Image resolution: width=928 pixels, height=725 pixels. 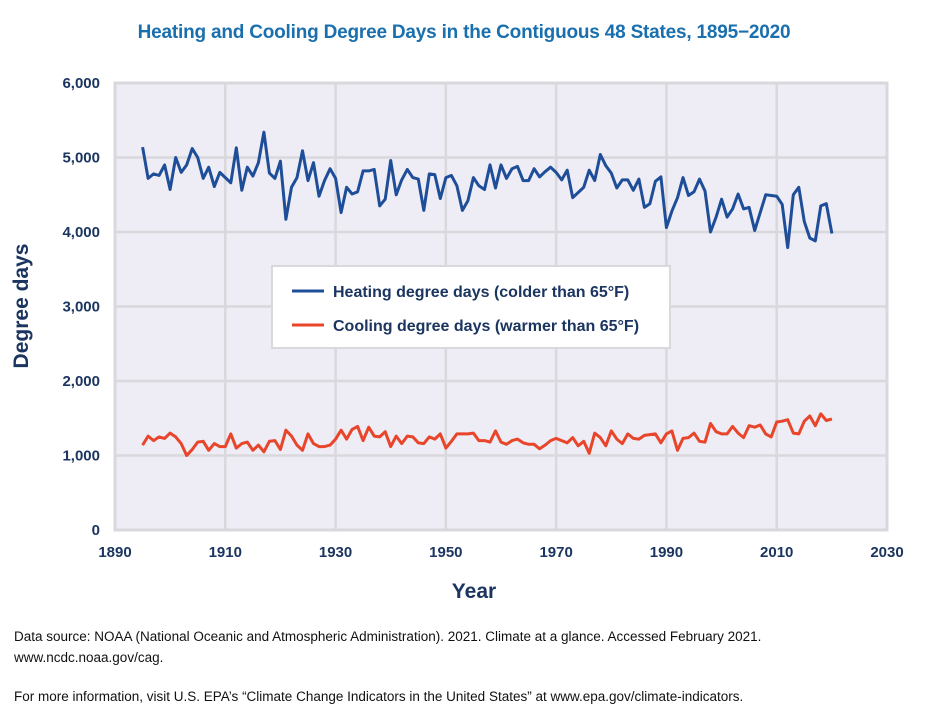 I want to click on y-tick-label: 4,000, so click(x=81, y=232).